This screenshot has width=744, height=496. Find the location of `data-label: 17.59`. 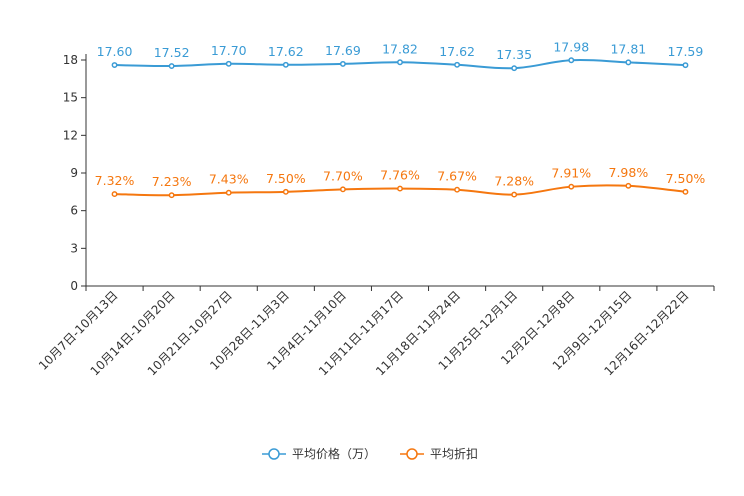

data-label: 17.59 is located at coordinates (686, 51).